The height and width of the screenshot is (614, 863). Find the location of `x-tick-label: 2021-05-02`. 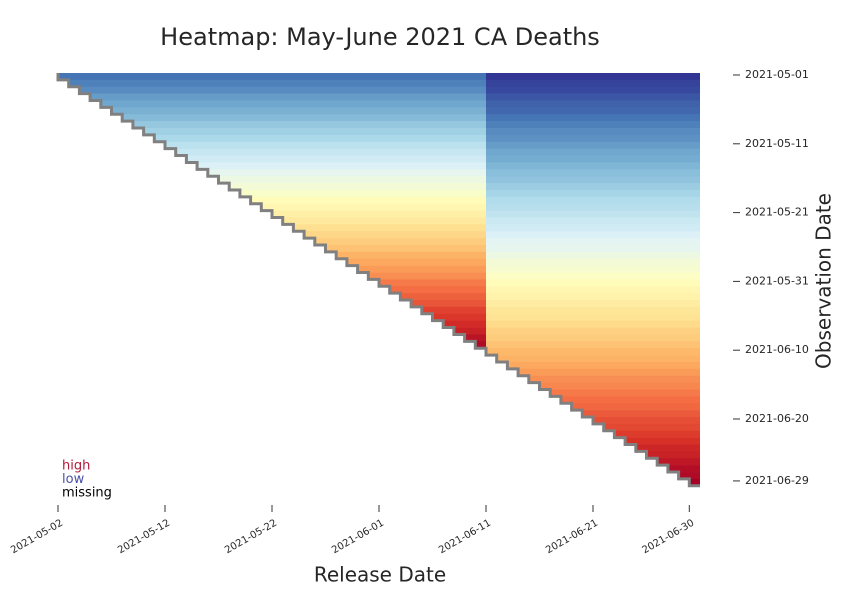

x-tick-label: 2021-05-02 is located at coordinates (37, 537).